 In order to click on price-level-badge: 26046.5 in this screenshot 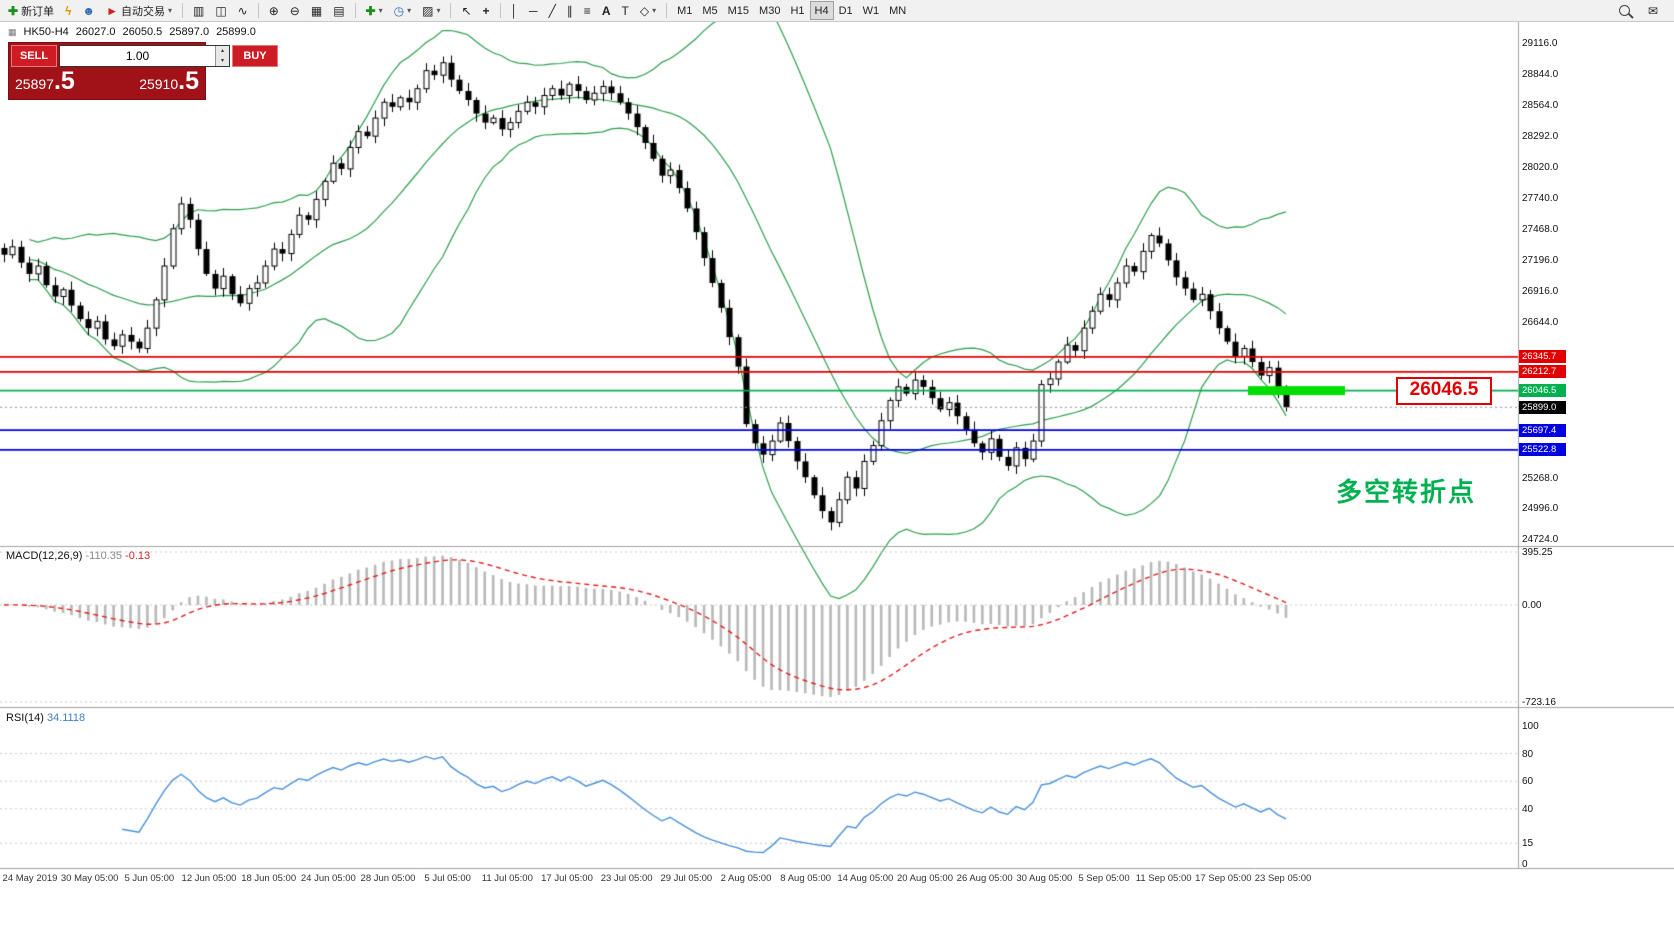, I will do `click(1542, 391)`.